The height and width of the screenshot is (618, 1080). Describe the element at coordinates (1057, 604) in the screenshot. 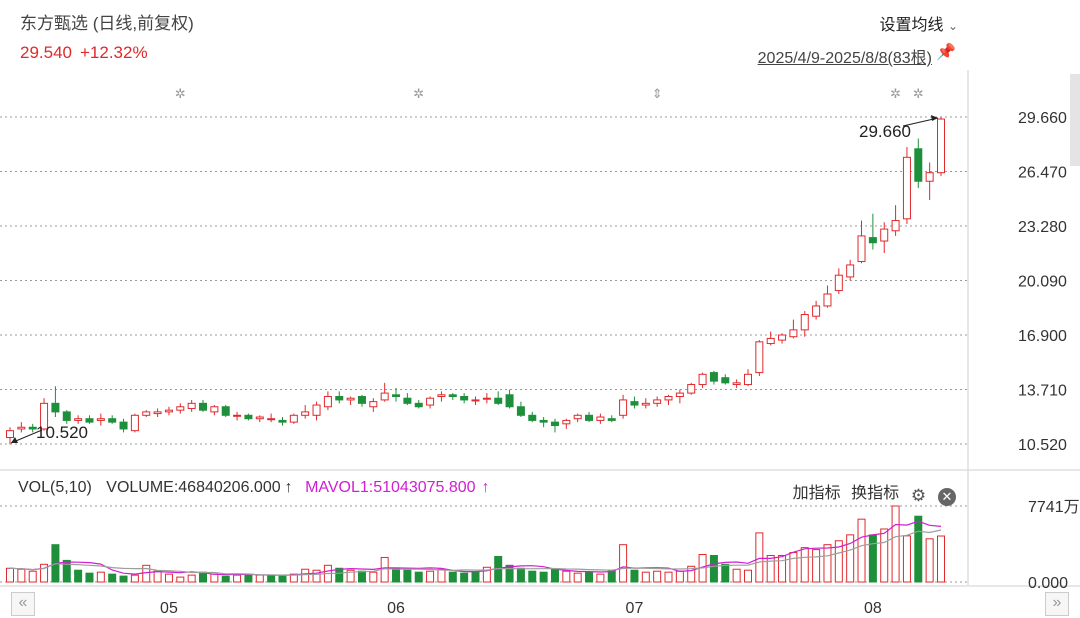

I see `scroll-right-button: »` at that location.